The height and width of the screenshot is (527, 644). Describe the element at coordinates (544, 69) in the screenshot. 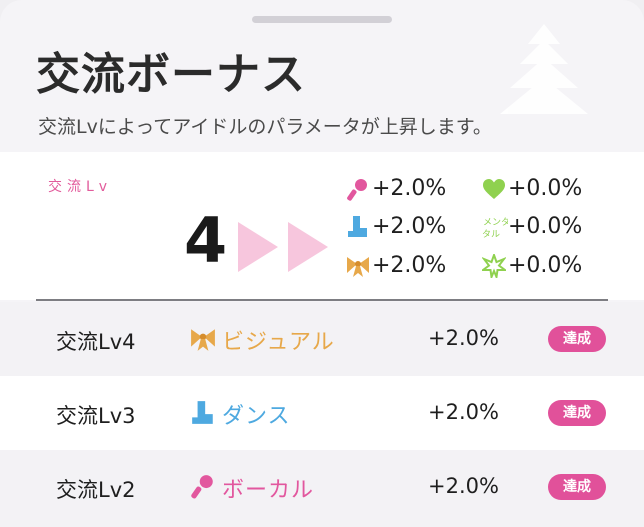

I see `tree-deco-icon` at that location.